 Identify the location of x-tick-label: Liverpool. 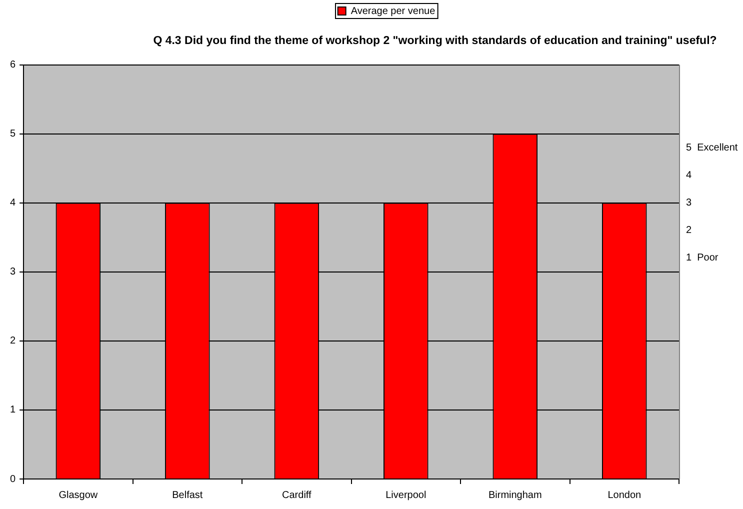
(406, 495).